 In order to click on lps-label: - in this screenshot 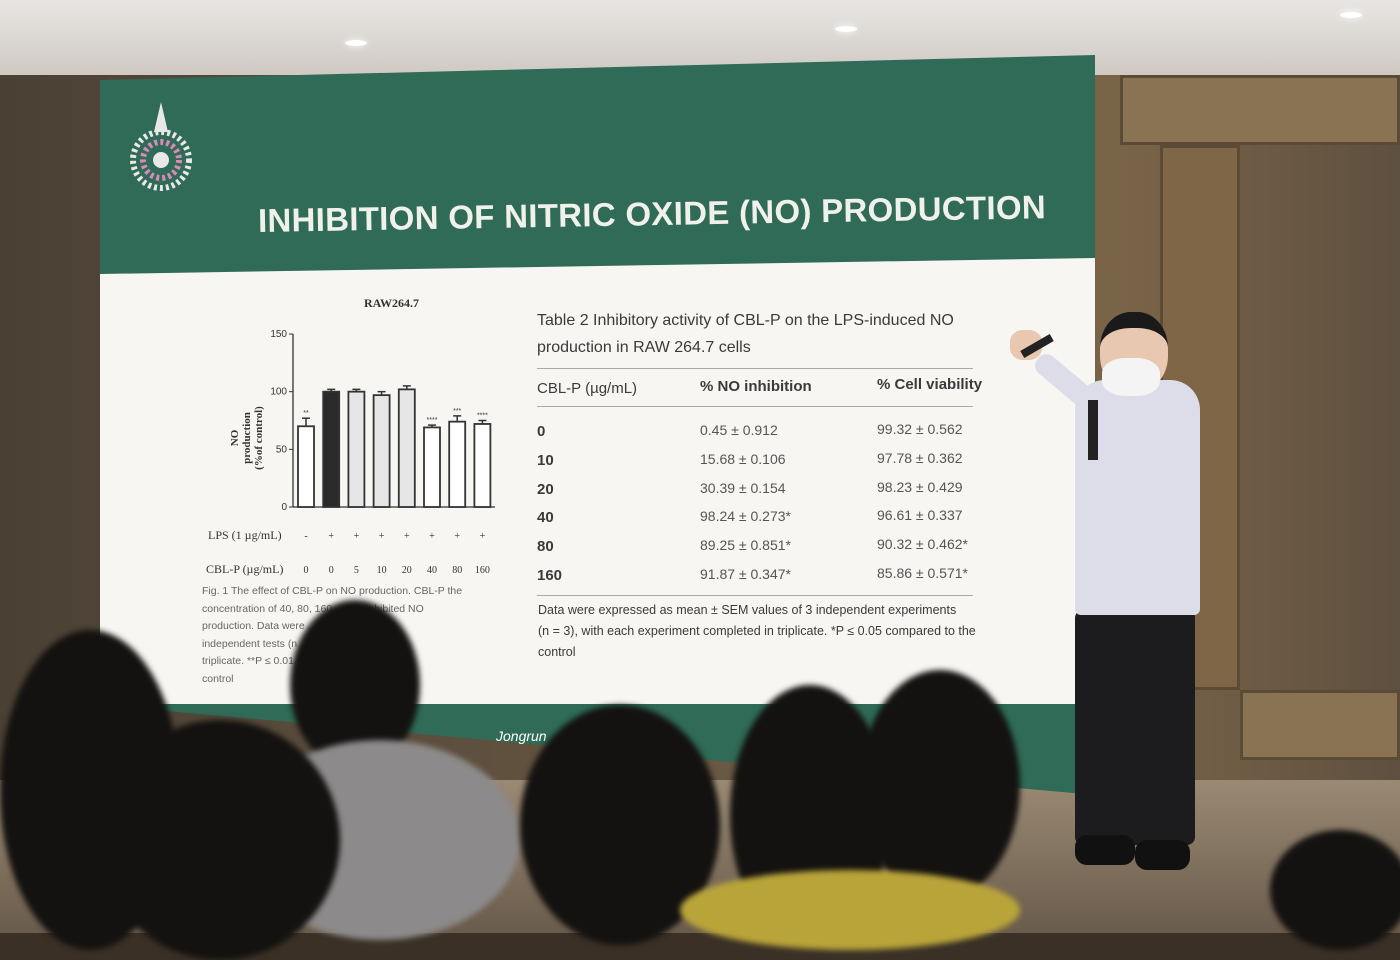, I will do `click(305, 536)`.